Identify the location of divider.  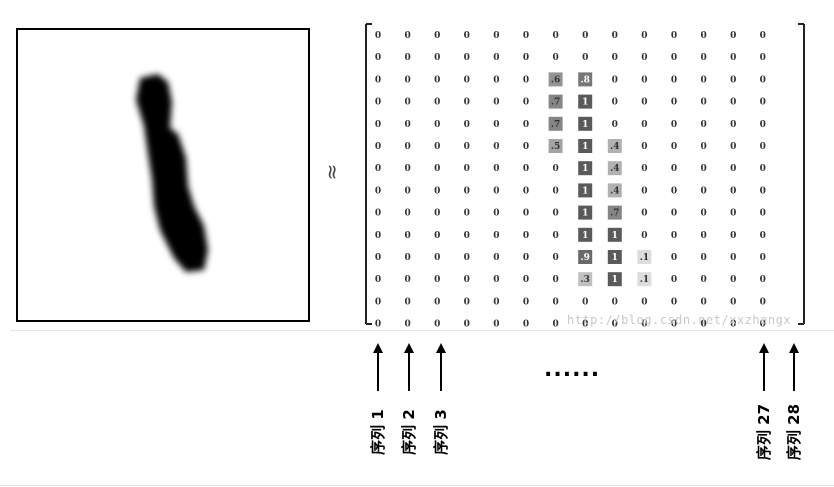
(422, 330).